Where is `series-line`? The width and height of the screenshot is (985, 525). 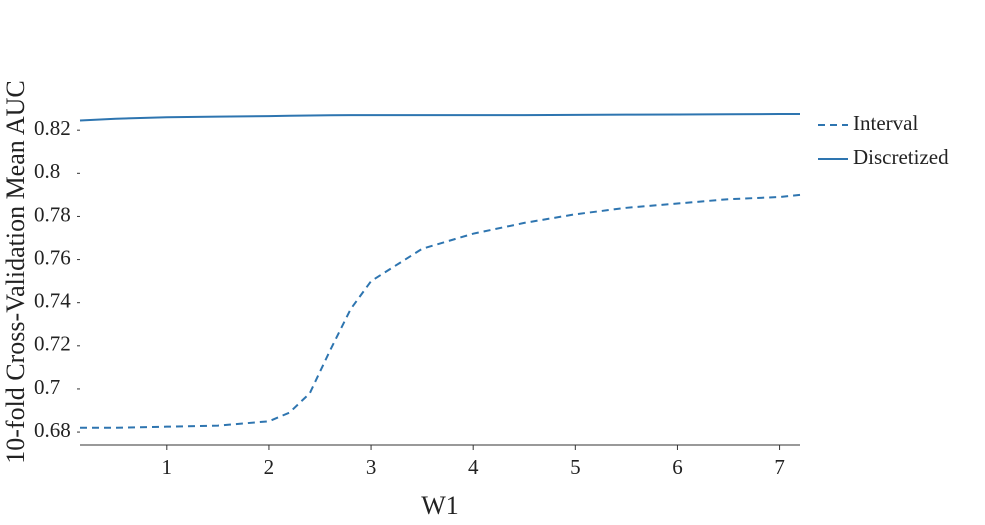 series-line is located at coordinates (439, 117).